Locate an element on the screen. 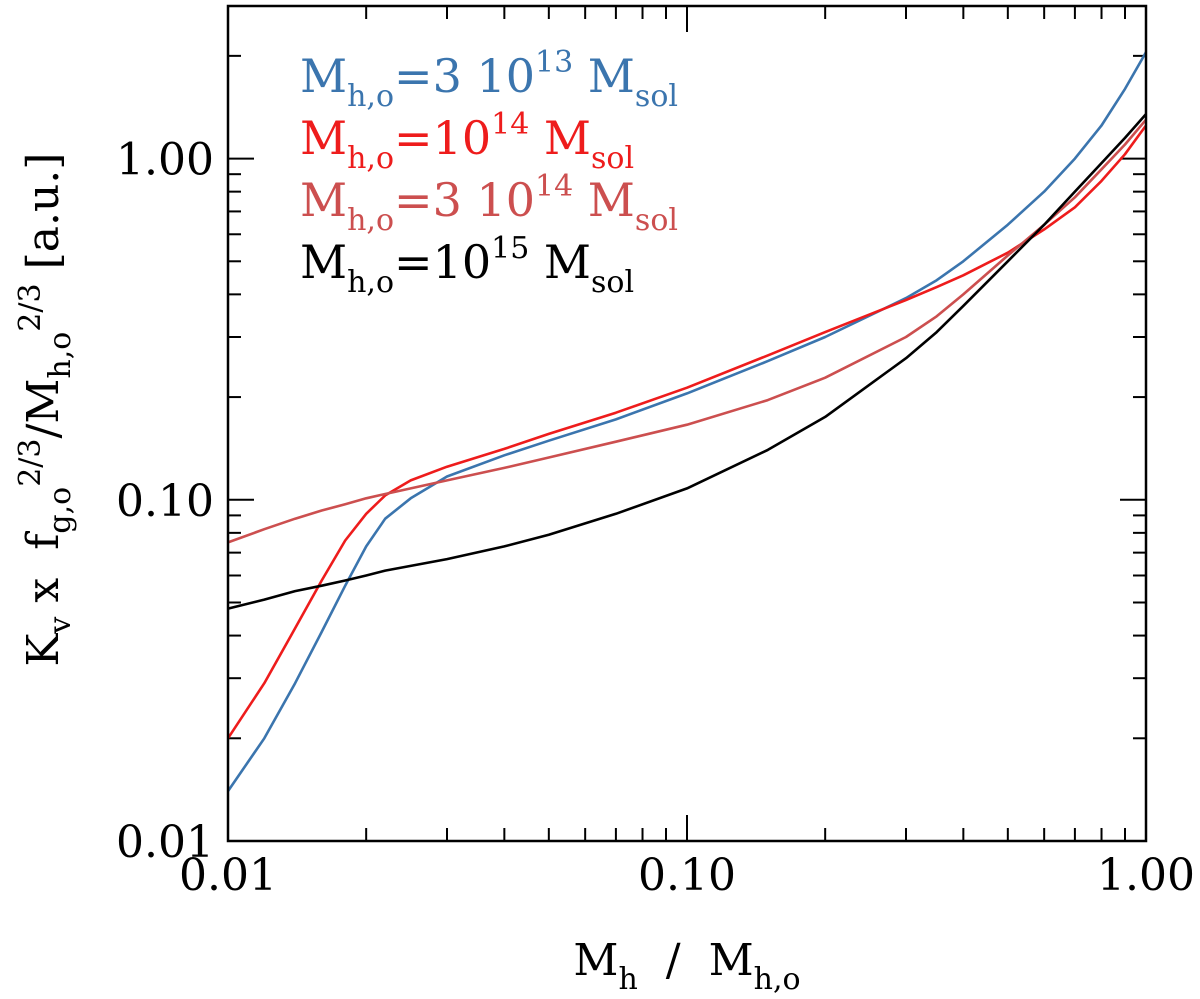  legend-exp: 13 is located at coordinates (554, 62).